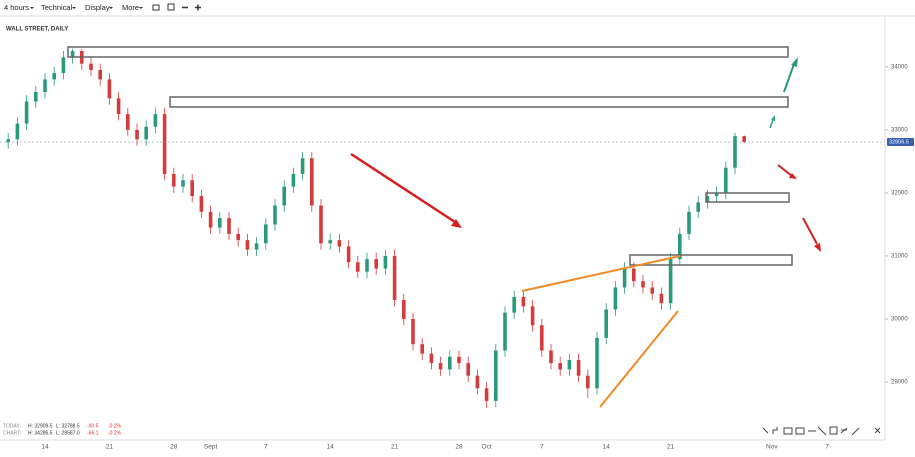  Describe the element at coordinates (16, 7) in the screenshot. I see `timeframe-menu: 4 hours` at that location.